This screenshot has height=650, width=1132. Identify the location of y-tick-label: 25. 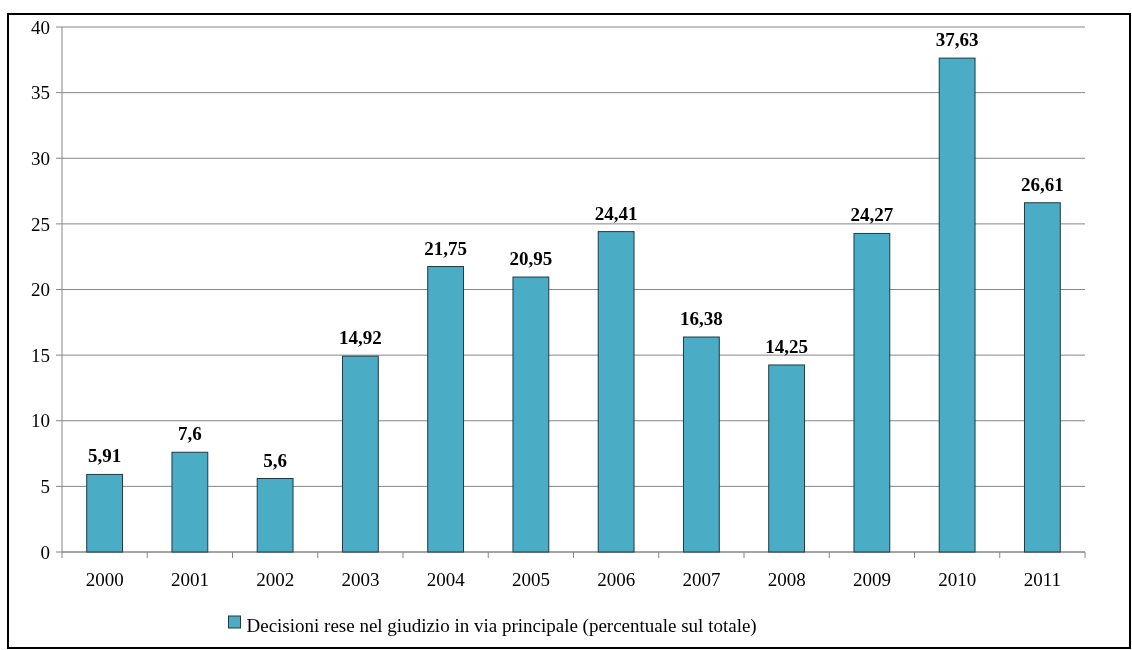
(40, 224).